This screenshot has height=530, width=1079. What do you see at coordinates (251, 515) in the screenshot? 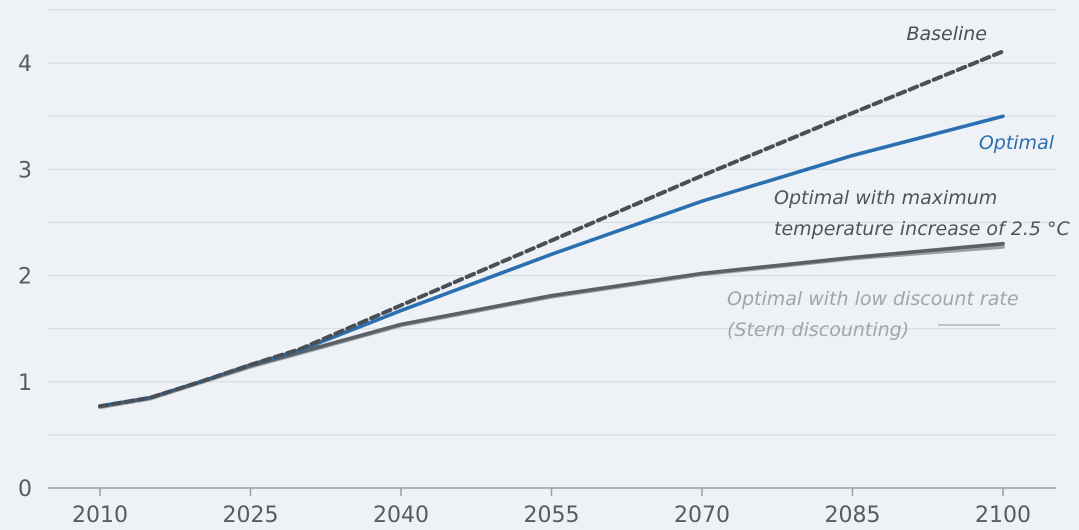
I see `x-tick-label: 2025` at bounding box center [251, 515].